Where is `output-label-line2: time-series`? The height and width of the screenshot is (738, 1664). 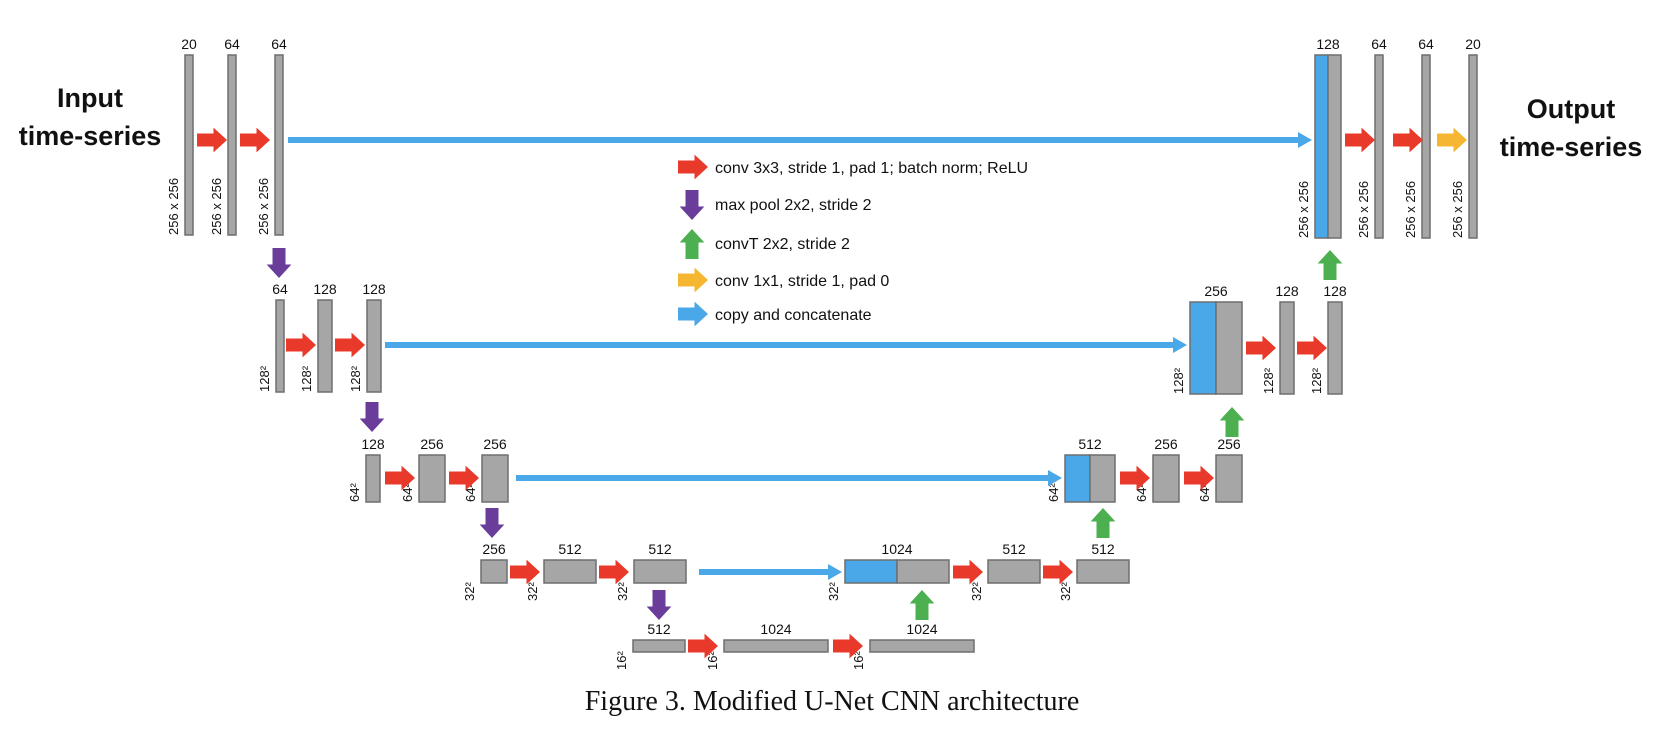 output-label-line2: time-series is located at coordinates (1571, 147).